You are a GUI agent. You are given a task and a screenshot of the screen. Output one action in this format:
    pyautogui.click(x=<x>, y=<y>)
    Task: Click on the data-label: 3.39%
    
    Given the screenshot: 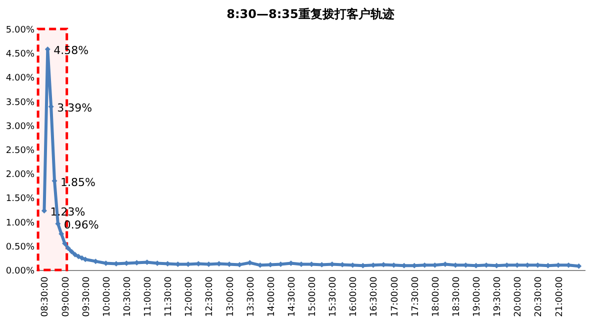 What is the action you would take?
    pyautogui.click(x=74, y=108)
    